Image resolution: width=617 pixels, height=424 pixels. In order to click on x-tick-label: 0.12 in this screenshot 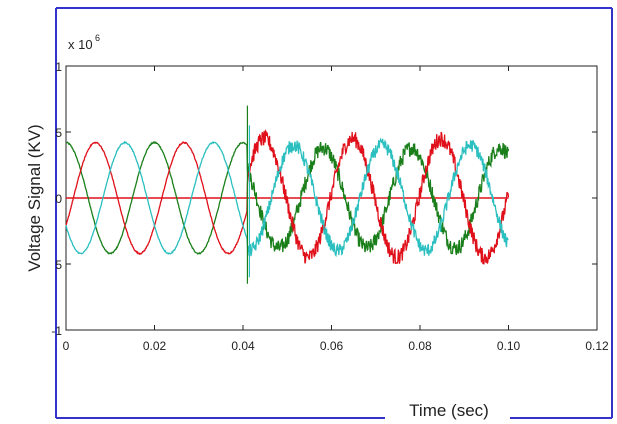, I will do `click(597, 346)`.